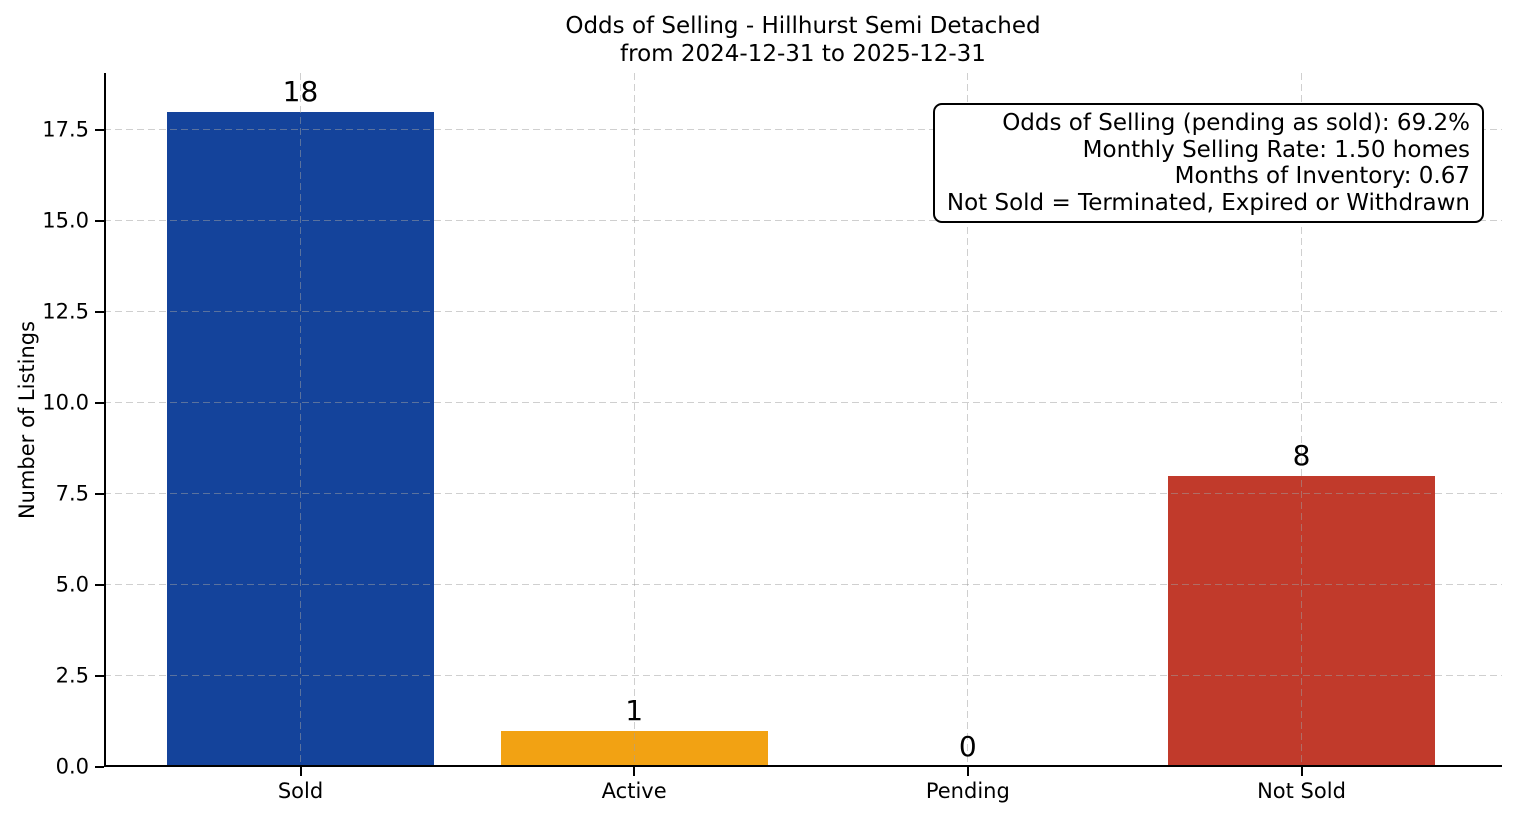  What do you see at coordinates (803, 54) in the screenshot?
I see `chart-title-line2: from 2024-12-31 to 2025-12-31` at bounding box center [803, 54].